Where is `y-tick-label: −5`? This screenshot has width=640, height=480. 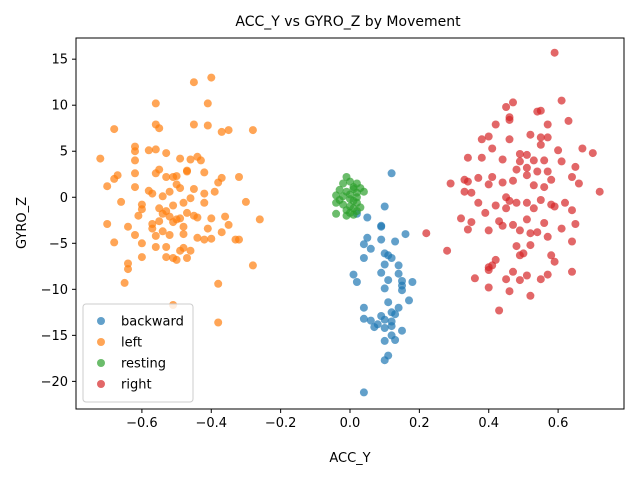
y-tick-label: −5 is located at coordinates (58, 244).